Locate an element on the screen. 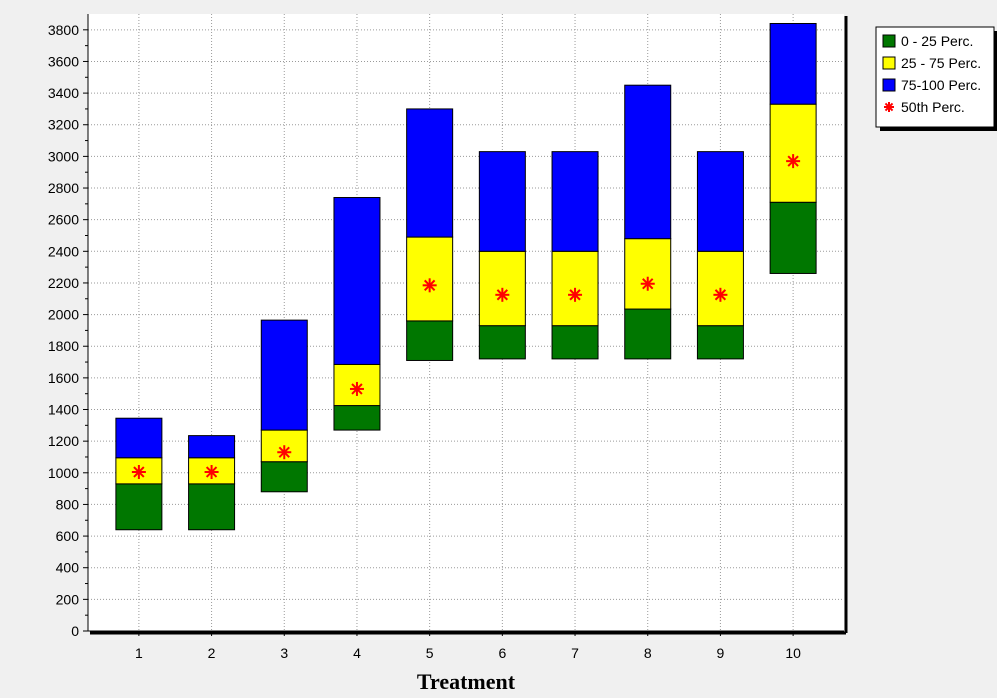 This screenshot has width=997, height=698. legend-item: 50th Perc. is located at coordinates (924, 107).